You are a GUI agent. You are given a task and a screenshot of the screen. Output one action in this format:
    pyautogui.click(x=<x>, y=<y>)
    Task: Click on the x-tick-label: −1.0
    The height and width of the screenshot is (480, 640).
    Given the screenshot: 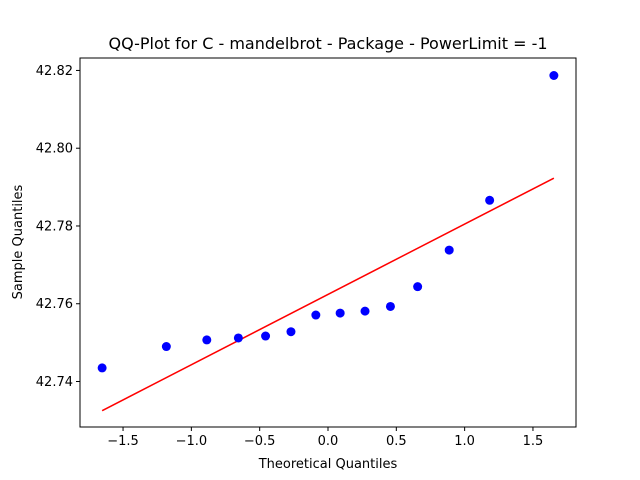 What is the action you would take?
    pyautogui.click(x=192, y=441)
    